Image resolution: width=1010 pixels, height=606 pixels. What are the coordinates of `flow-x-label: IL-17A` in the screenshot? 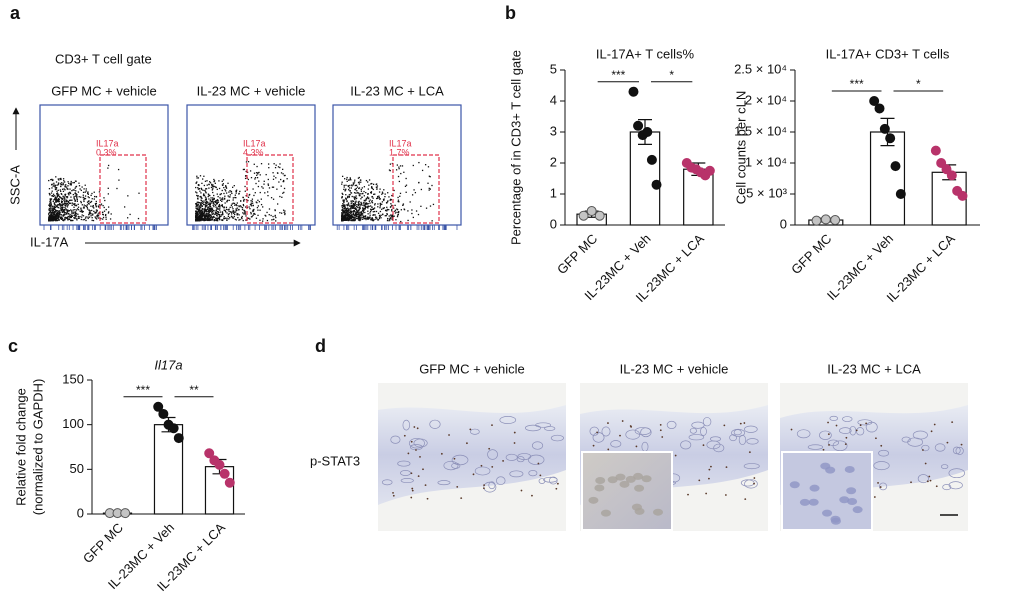 It's located at (49, 241).